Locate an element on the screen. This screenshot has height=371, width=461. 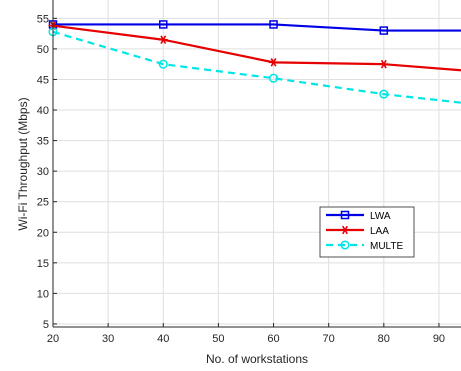
legend-label-laa: LAA is located at coordinates (379, 231).